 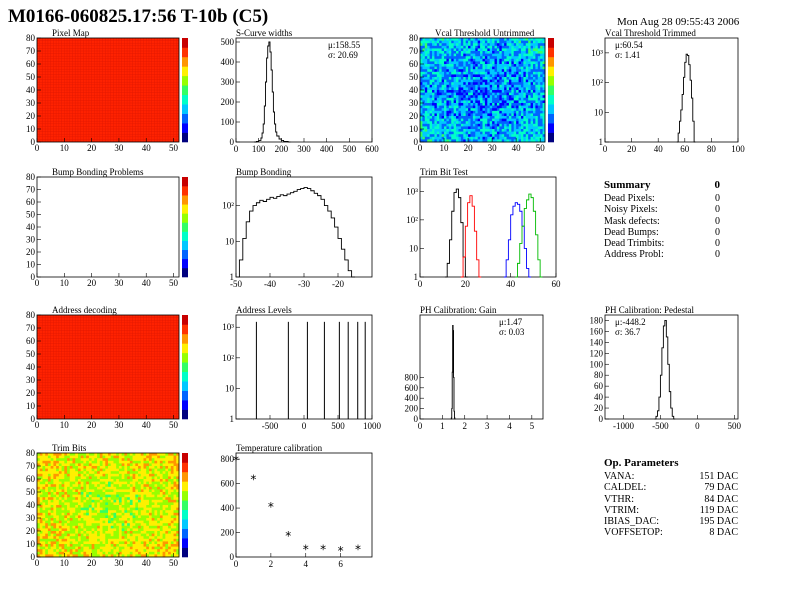 I want to click on y-tick-label: 20, so click(x=599, y=408).